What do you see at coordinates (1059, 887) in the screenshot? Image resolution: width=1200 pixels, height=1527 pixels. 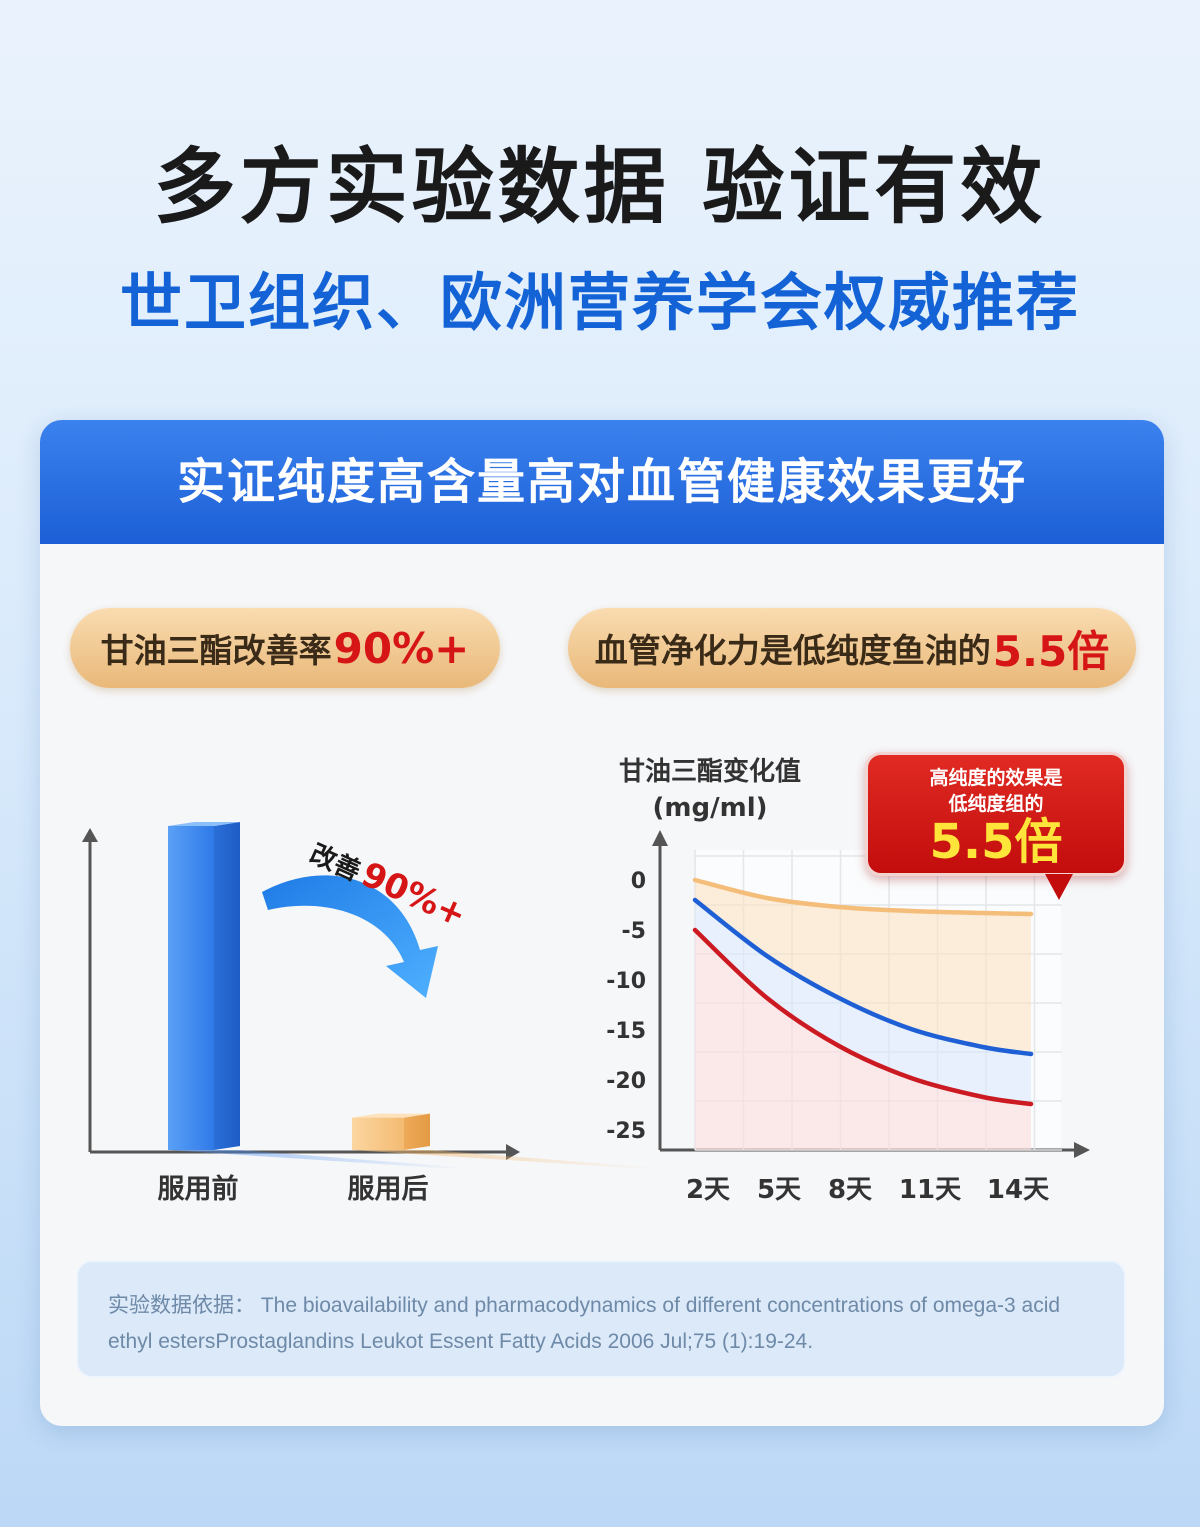 I see `callout-pointer` at bounding box center [1059, 887].